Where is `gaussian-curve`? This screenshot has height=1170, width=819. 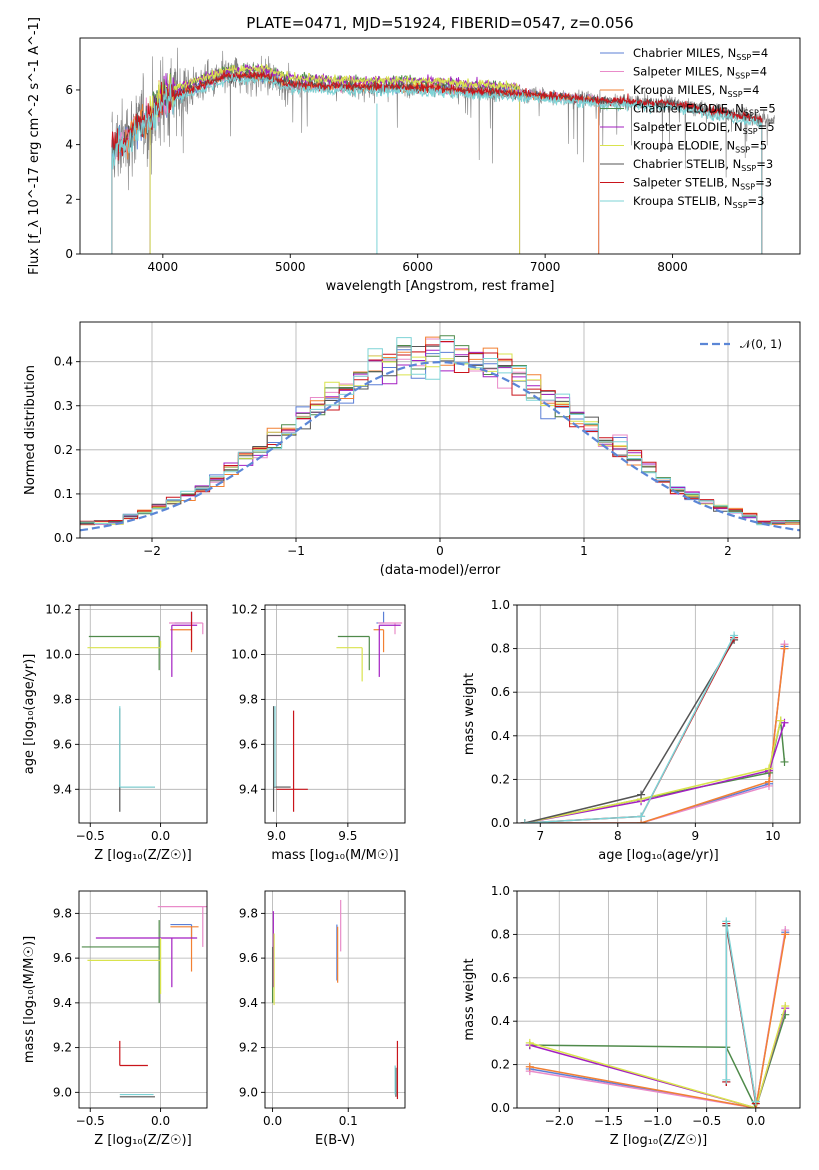
gaussian-curve is located at coordinates (440, 446).